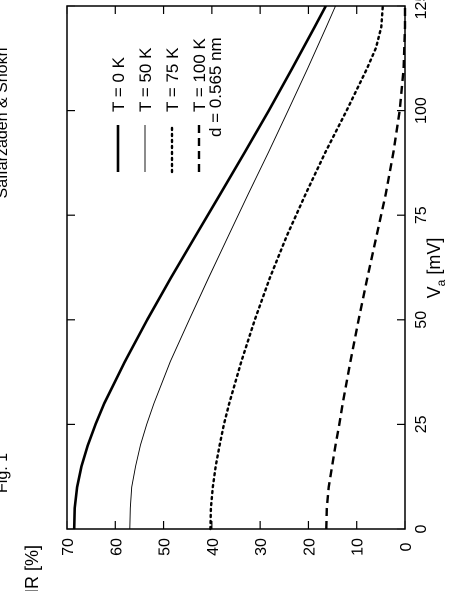 The image size is (474, 591). What do you see at coordinates (172, 79) in the screenshot?
I see `legend-label-2: T = 75 K` at bounding box center [172, 79].